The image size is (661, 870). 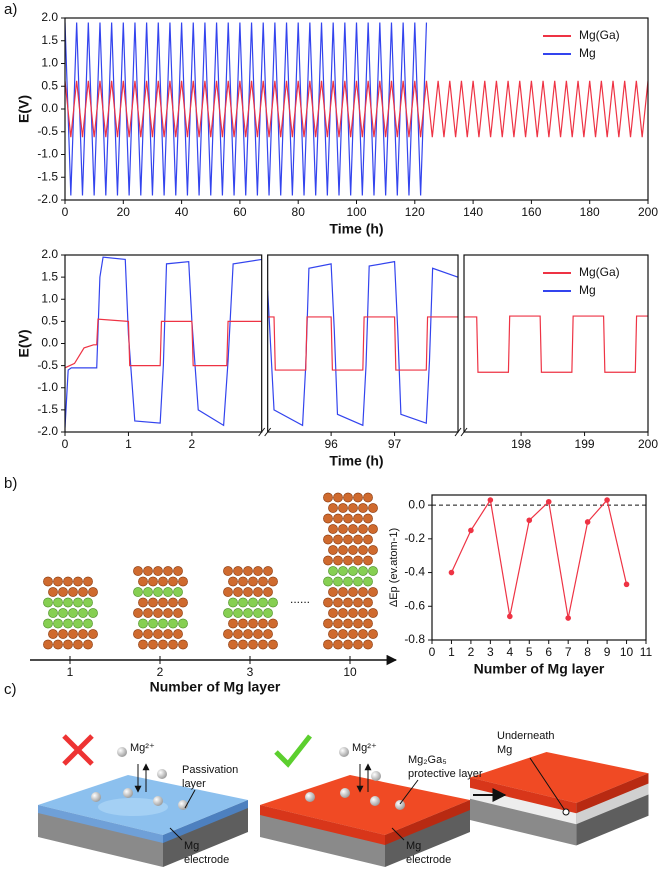 What do you see at coordinates (299, 212) in the screenshot?
I see `x-tick-label: 80` at bounding box center [299, 212].